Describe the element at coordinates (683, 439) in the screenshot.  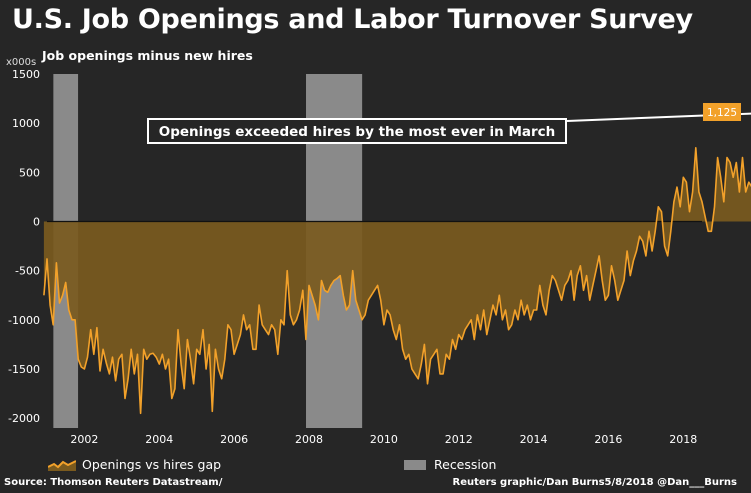
I see `x-tick-label: 2018` at that location.